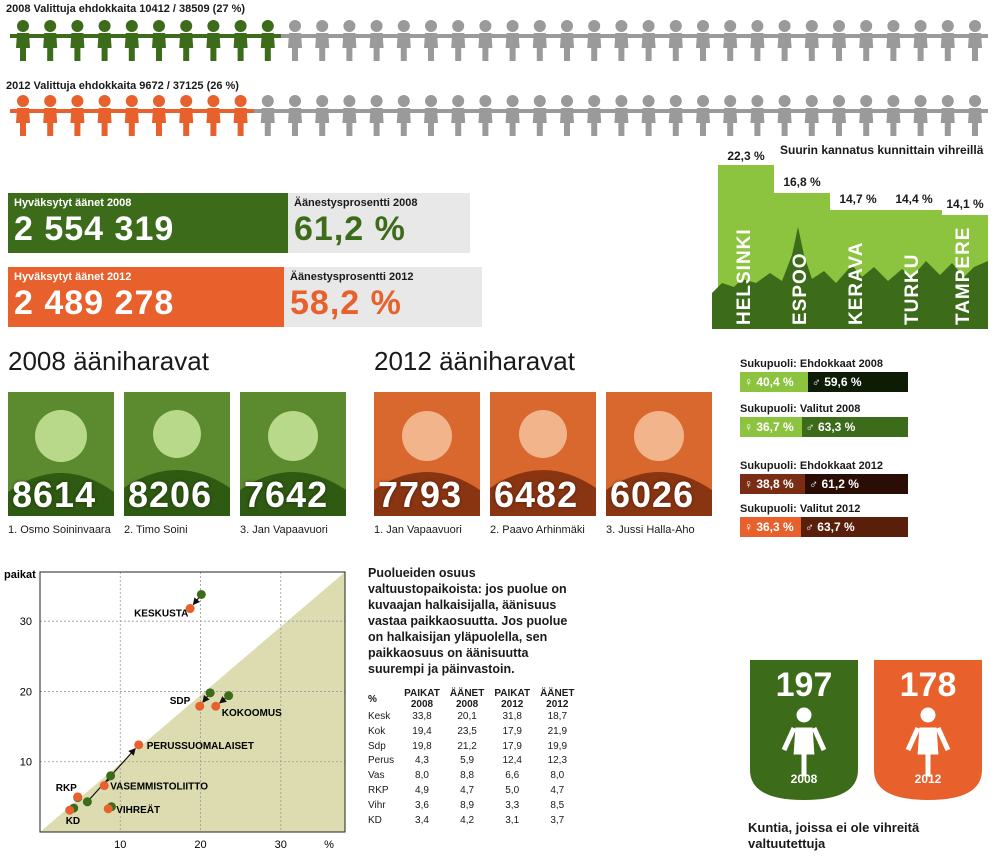 The height and width of the screenshot is (860, 1000). Describe the element at coordinates (557, 716) in the screenshot. I see `table-cell: 18,7` at that location.